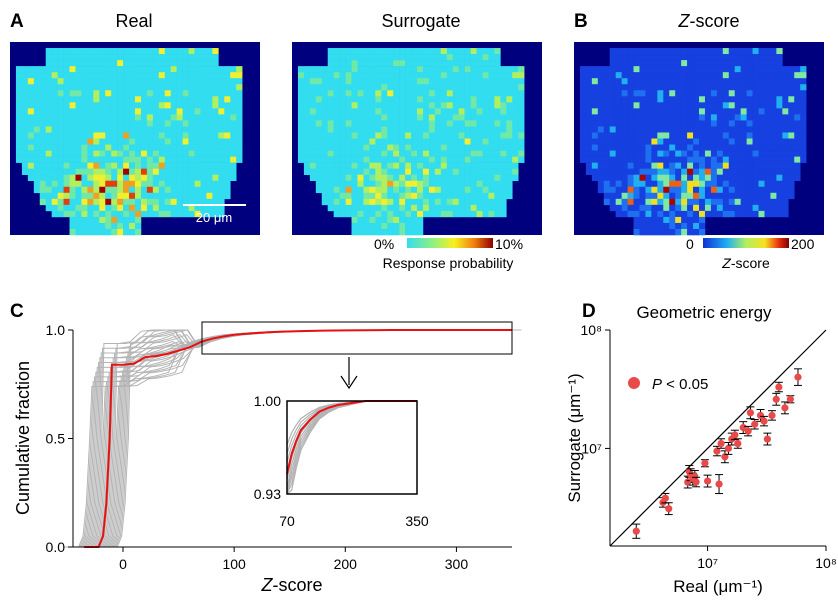 This screenshot has width=838, height=603. What do you see at coordinates (589, 311) in the screenshot?
I see `panel-d-label: D` at bounding box center [589, 311].